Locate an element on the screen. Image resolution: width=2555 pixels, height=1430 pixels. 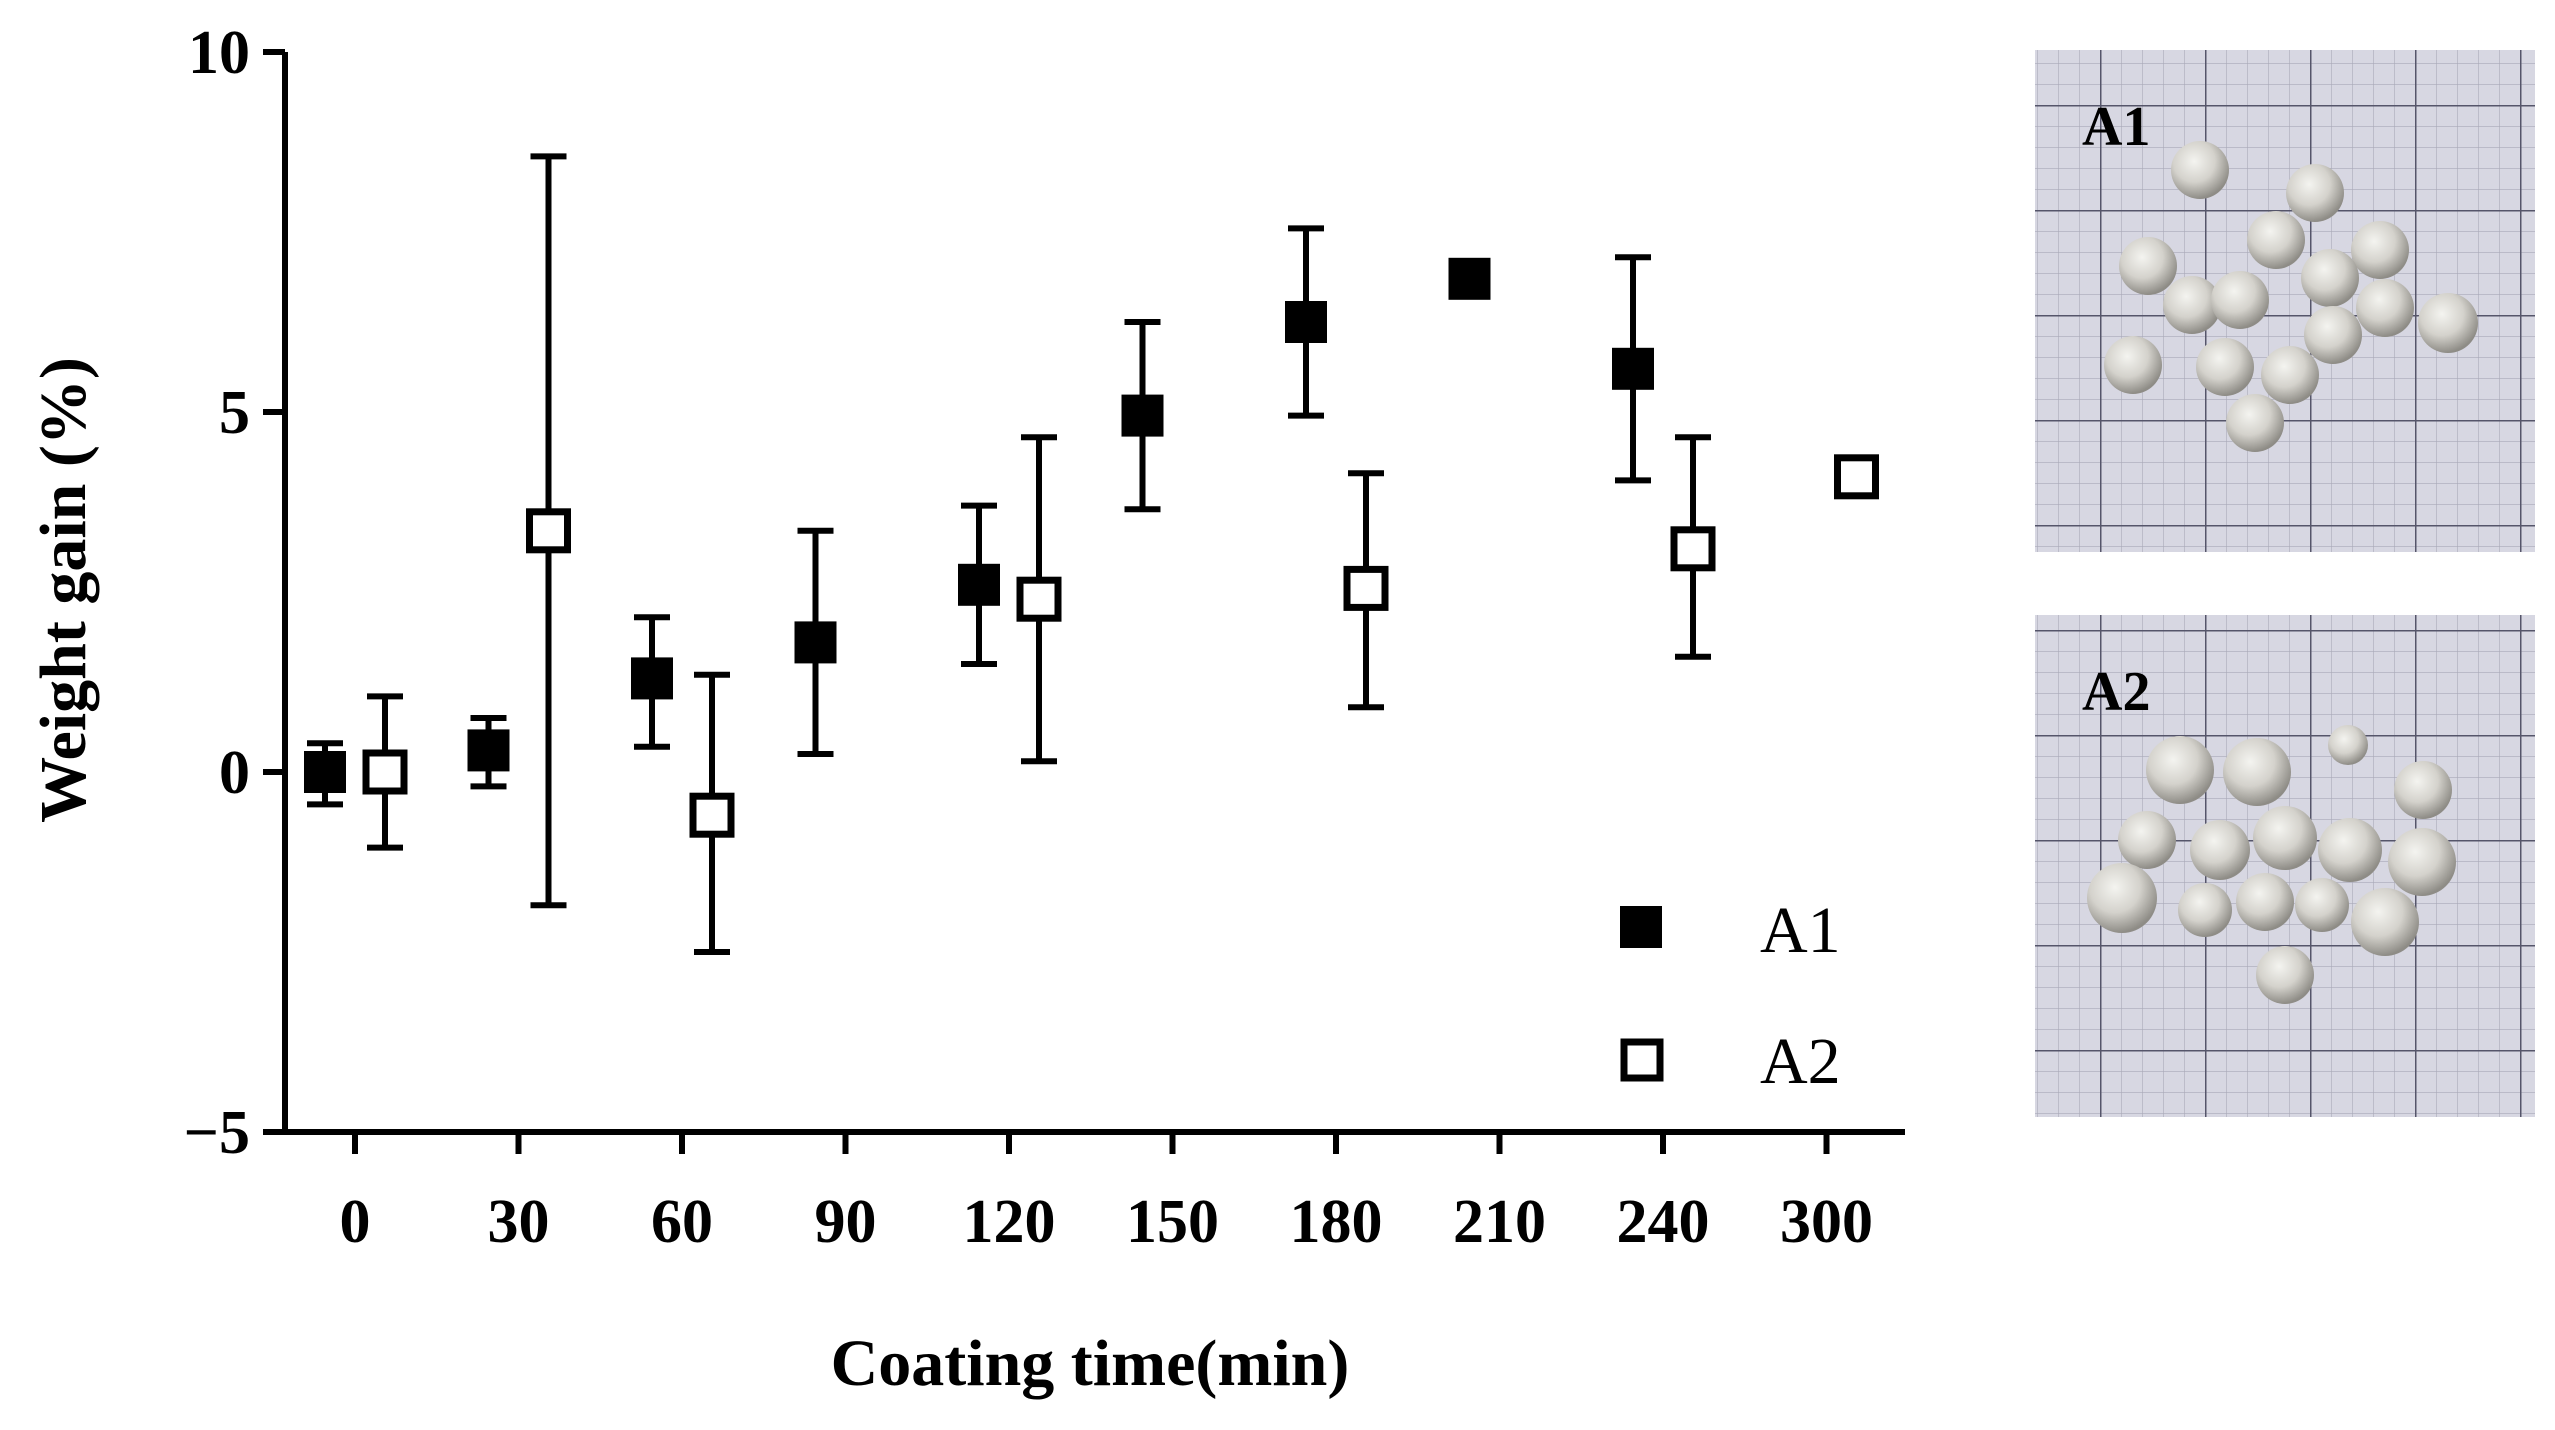
legend: A1 A2 is located at coordinates (1730, 996).